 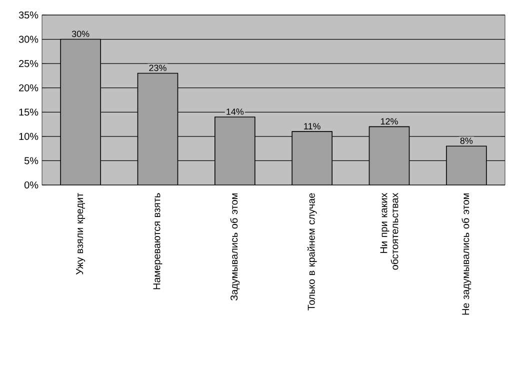 I want to click on y-tick-label: 10%, so click(x=28, y=136).